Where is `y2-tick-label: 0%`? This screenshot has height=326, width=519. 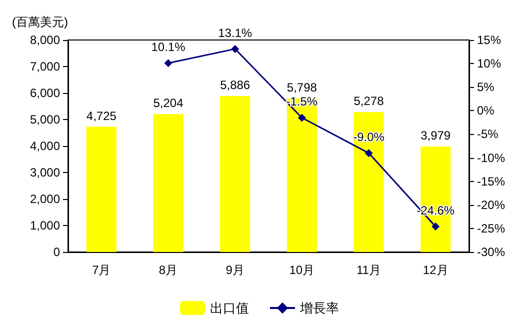 y2-tick-label: 0% is located at coordinates (486, 111).